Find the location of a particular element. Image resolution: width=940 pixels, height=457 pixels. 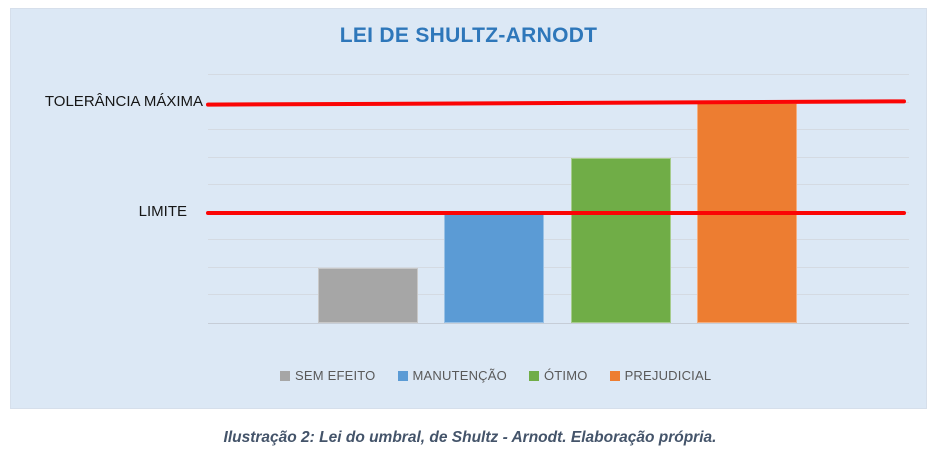

bar-manutencao is located at coordinates (494, 267).